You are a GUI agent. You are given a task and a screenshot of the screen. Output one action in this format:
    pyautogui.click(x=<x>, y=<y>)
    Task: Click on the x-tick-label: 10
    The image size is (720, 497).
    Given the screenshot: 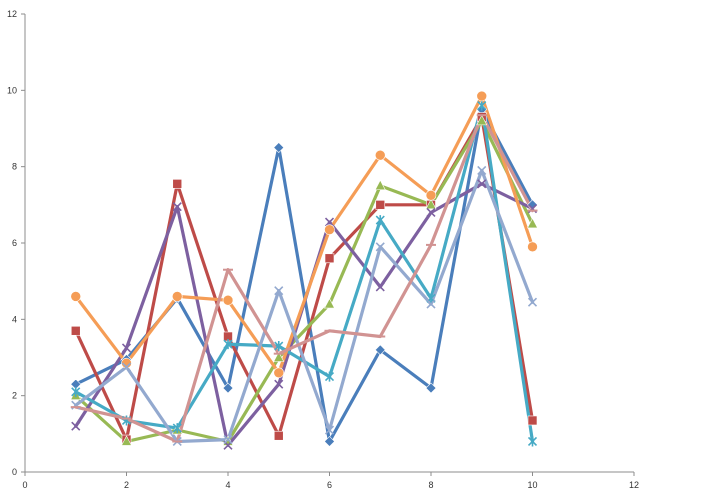 What is the action you would take?
    pyautogui.click(x=532, y=485)
    